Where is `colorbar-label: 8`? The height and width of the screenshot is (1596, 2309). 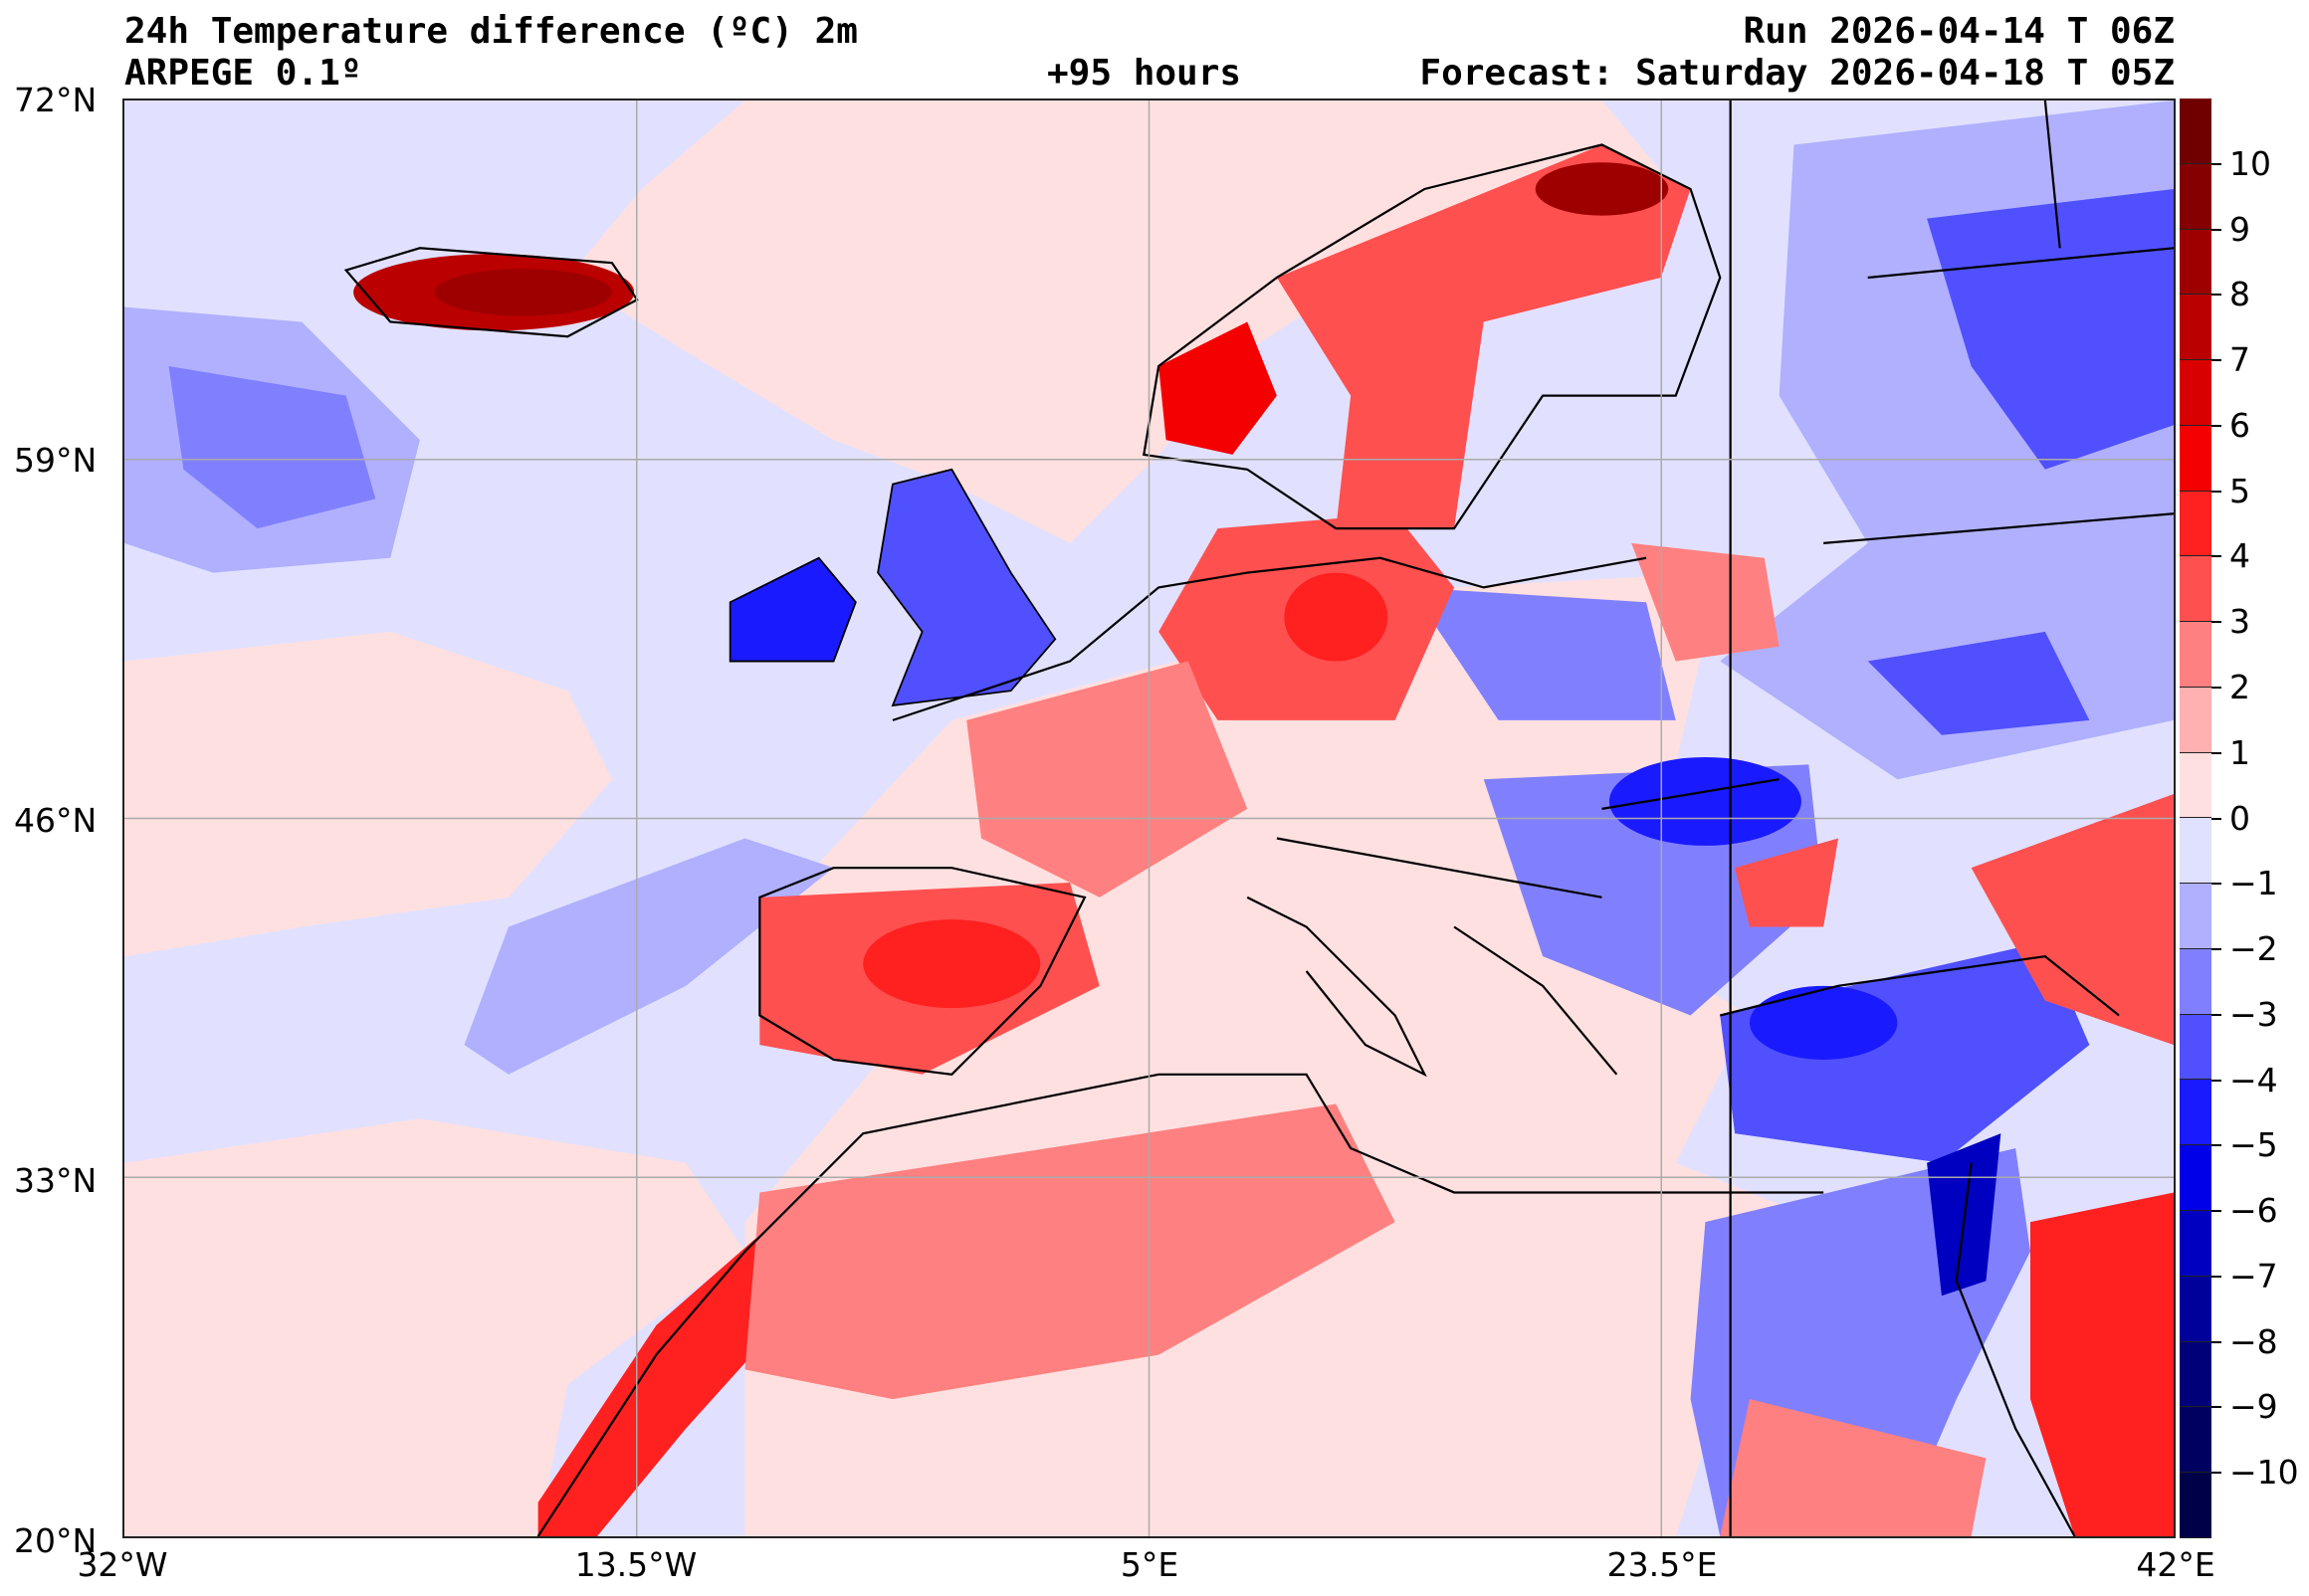
colorbar-label: 8 is located at coordinates (2239, 294).